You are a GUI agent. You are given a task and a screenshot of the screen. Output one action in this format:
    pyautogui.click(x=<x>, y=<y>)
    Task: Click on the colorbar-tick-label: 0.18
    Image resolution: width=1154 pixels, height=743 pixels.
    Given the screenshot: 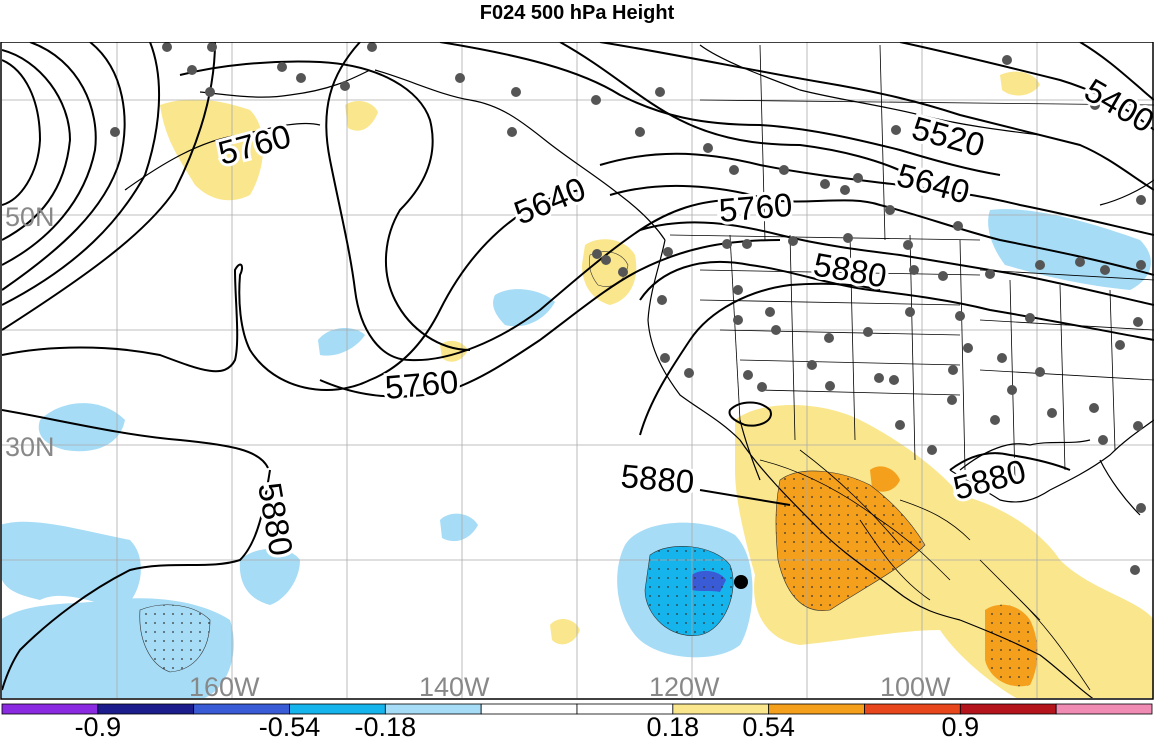 What is the action you would take?
    pyautogui.click(x=673, y=727)
    